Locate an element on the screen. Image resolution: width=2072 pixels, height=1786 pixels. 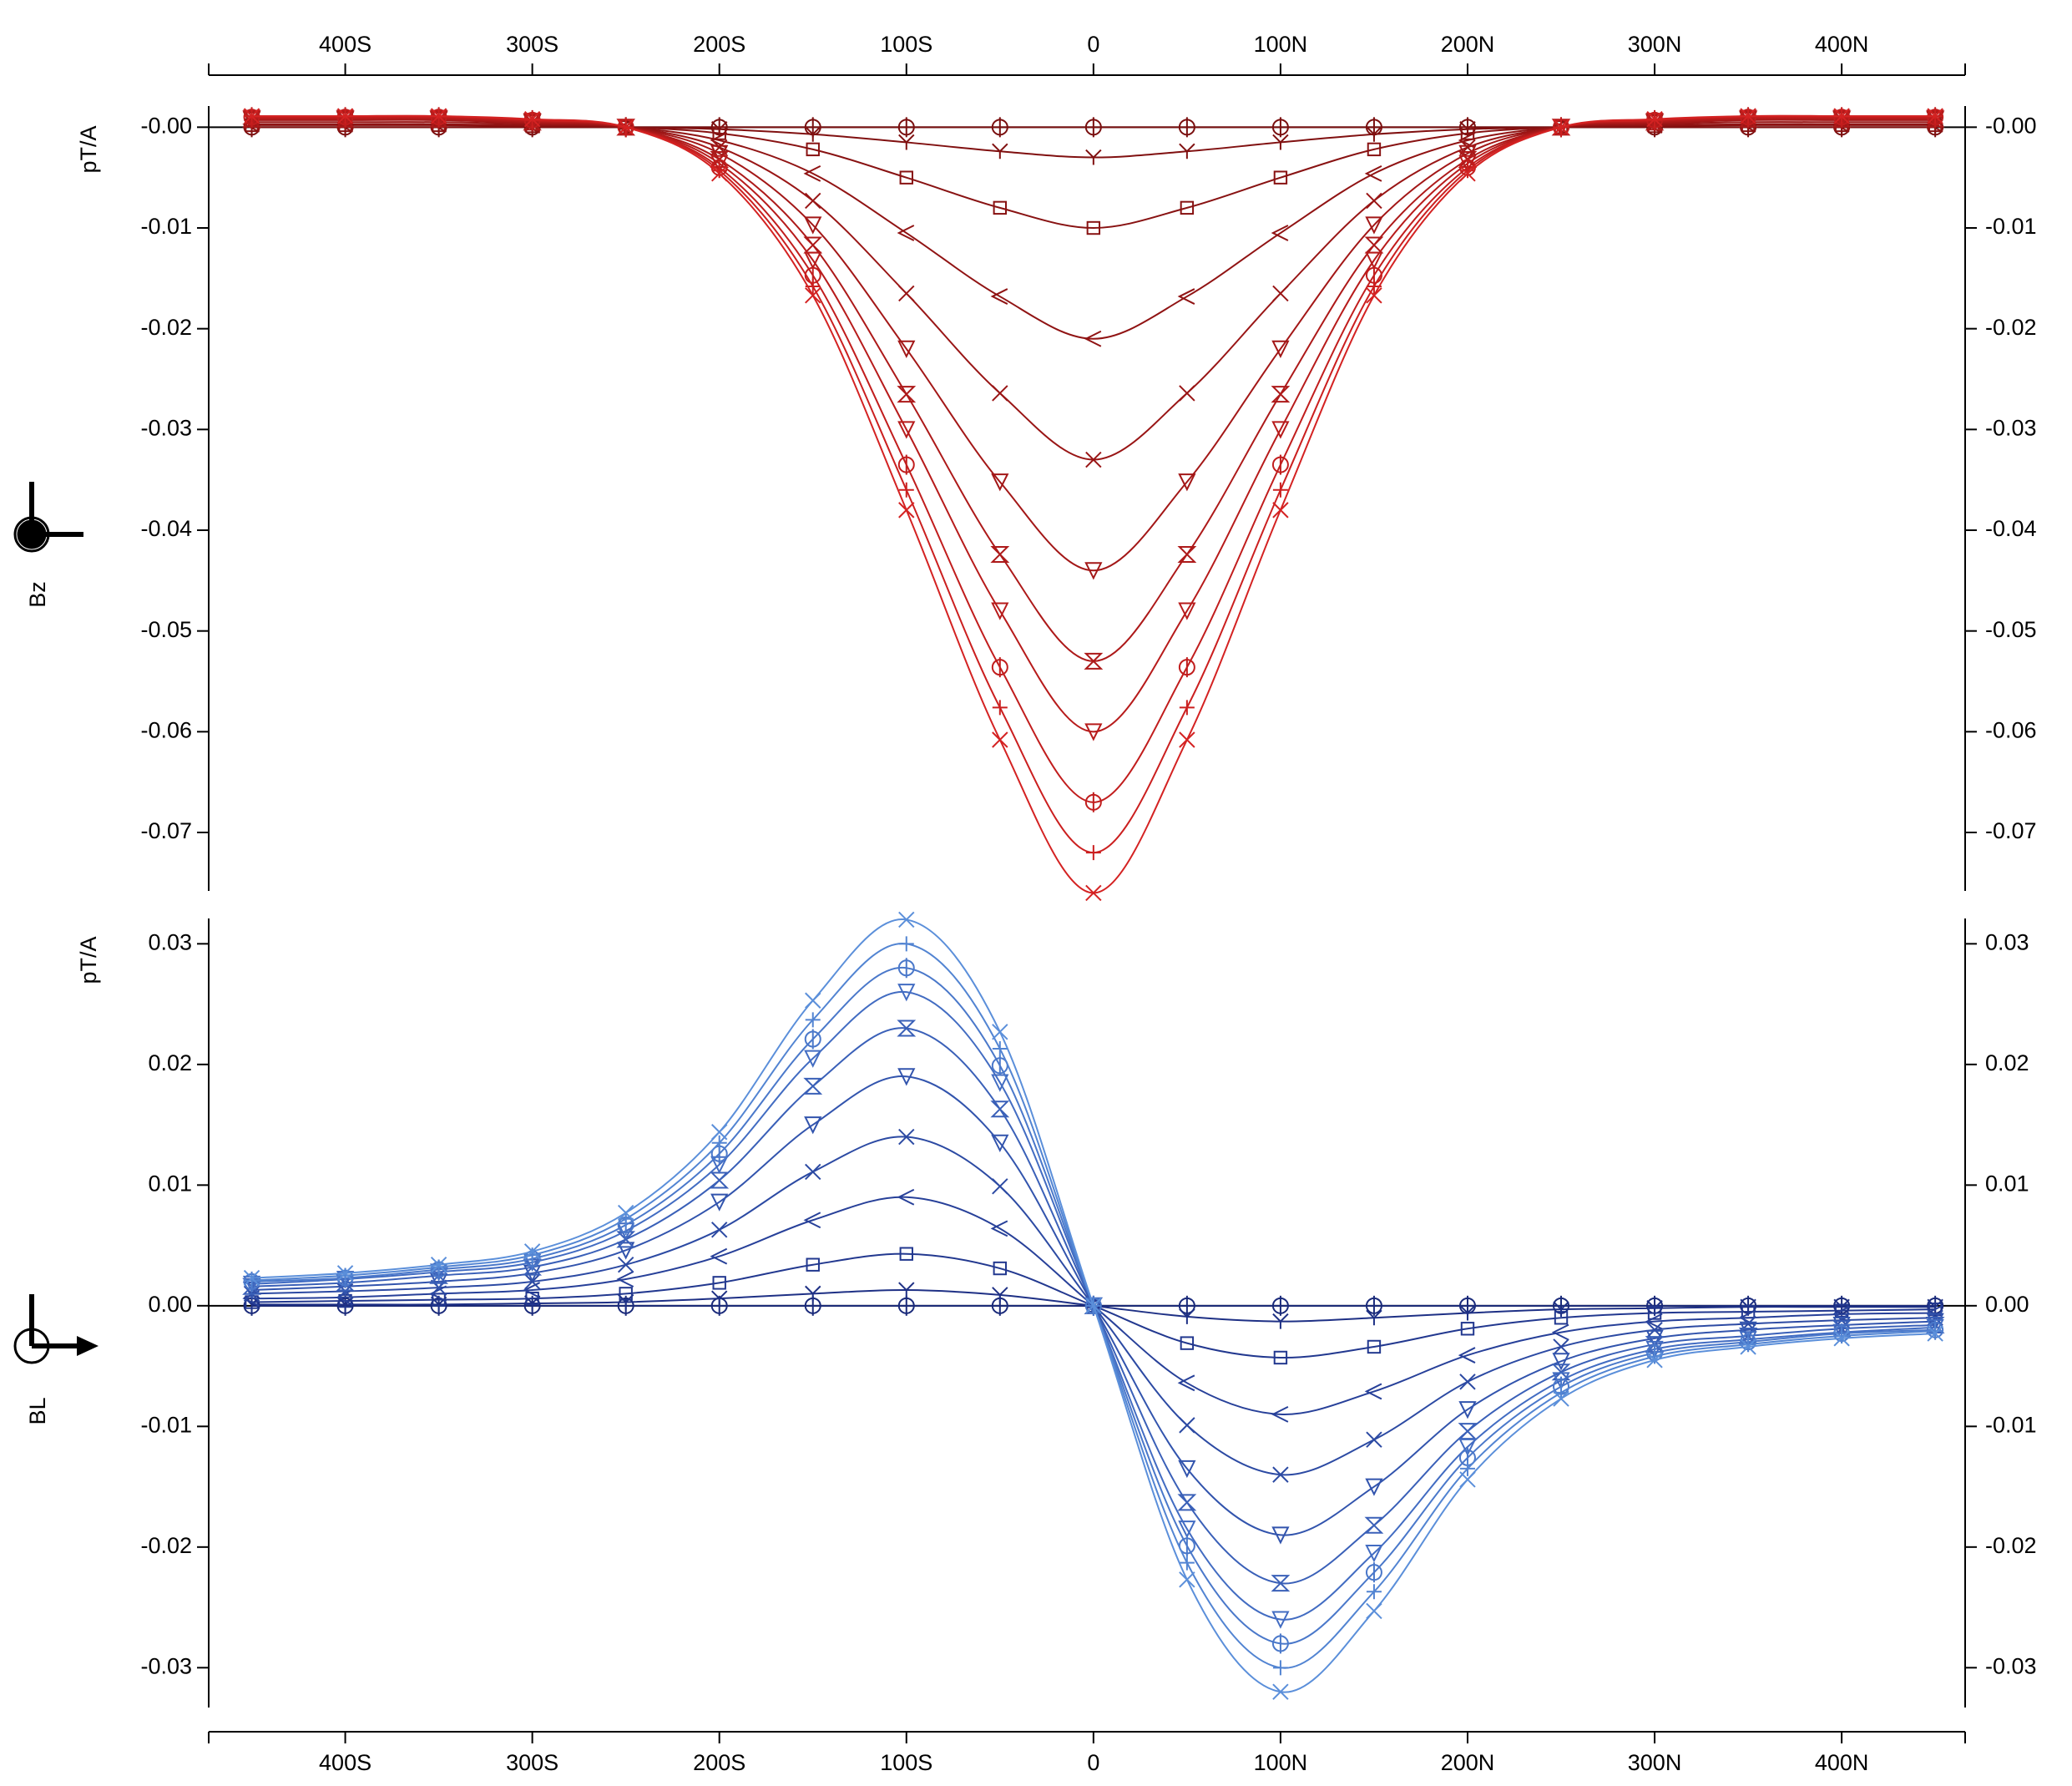
y-tick-label: -0.03 is located at coordinates (166, 1665).